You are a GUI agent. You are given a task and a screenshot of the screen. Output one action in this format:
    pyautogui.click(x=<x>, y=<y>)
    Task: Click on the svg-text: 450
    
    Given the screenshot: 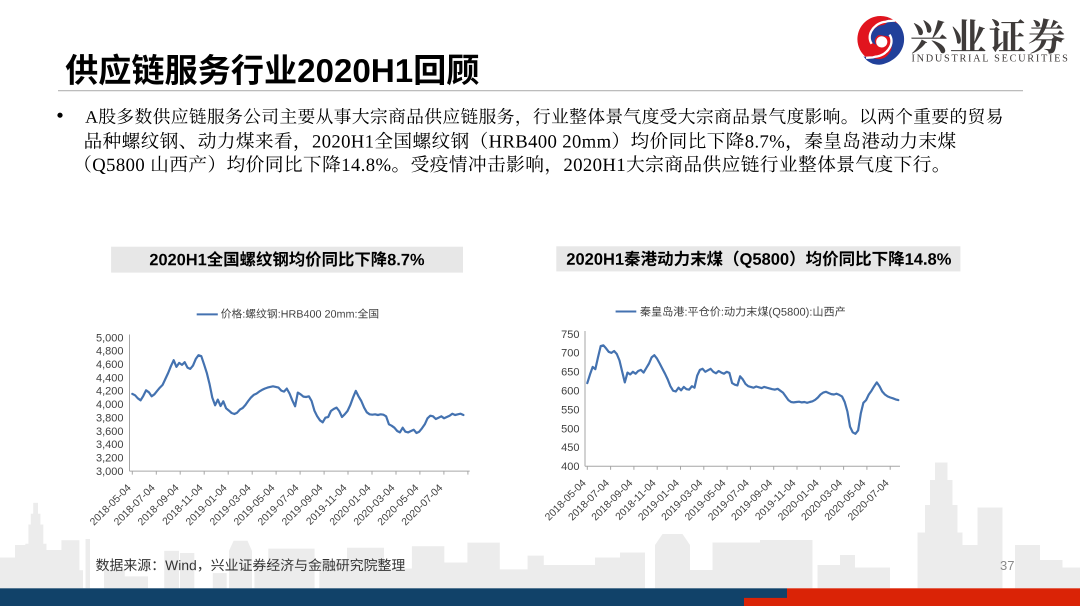 What is the action you would take?
    pyautogui.click(x=570, y=448)
    